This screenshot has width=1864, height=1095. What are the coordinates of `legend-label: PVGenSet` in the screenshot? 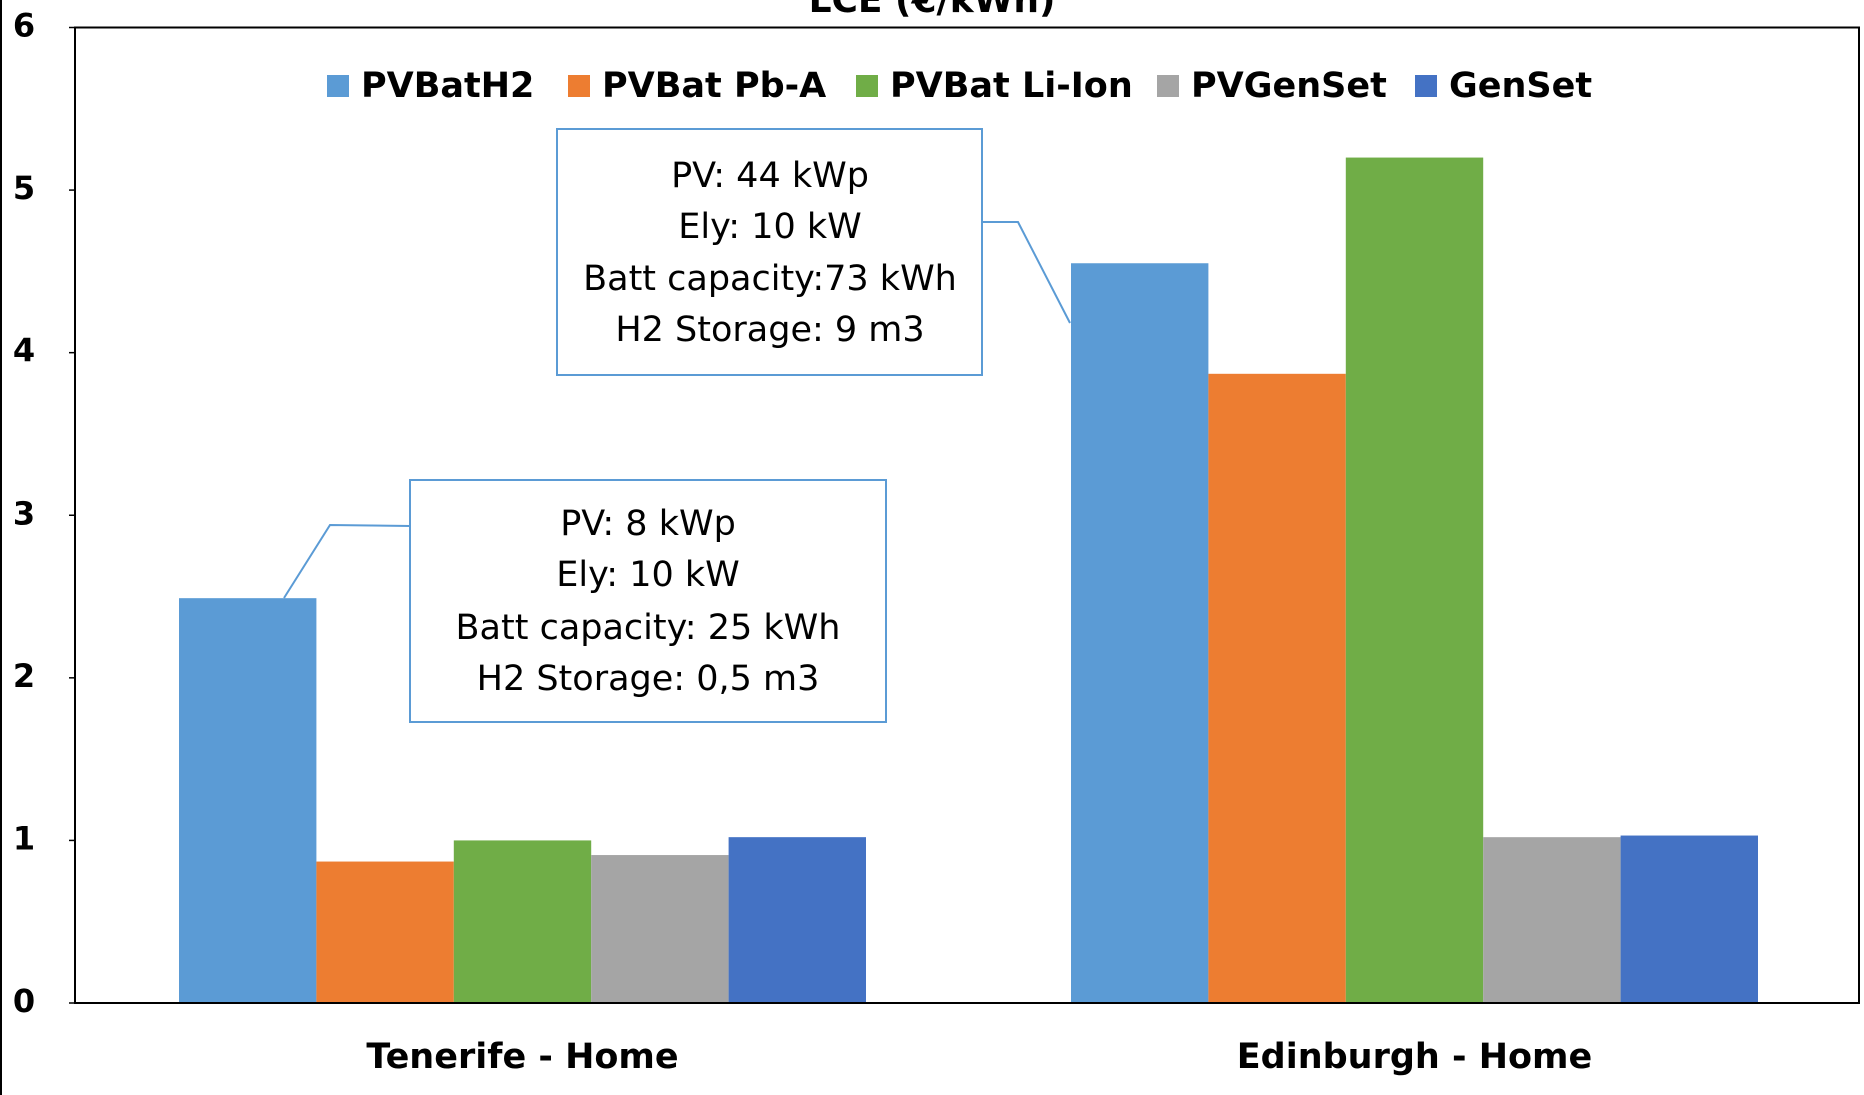 It's located at (1289, 86).